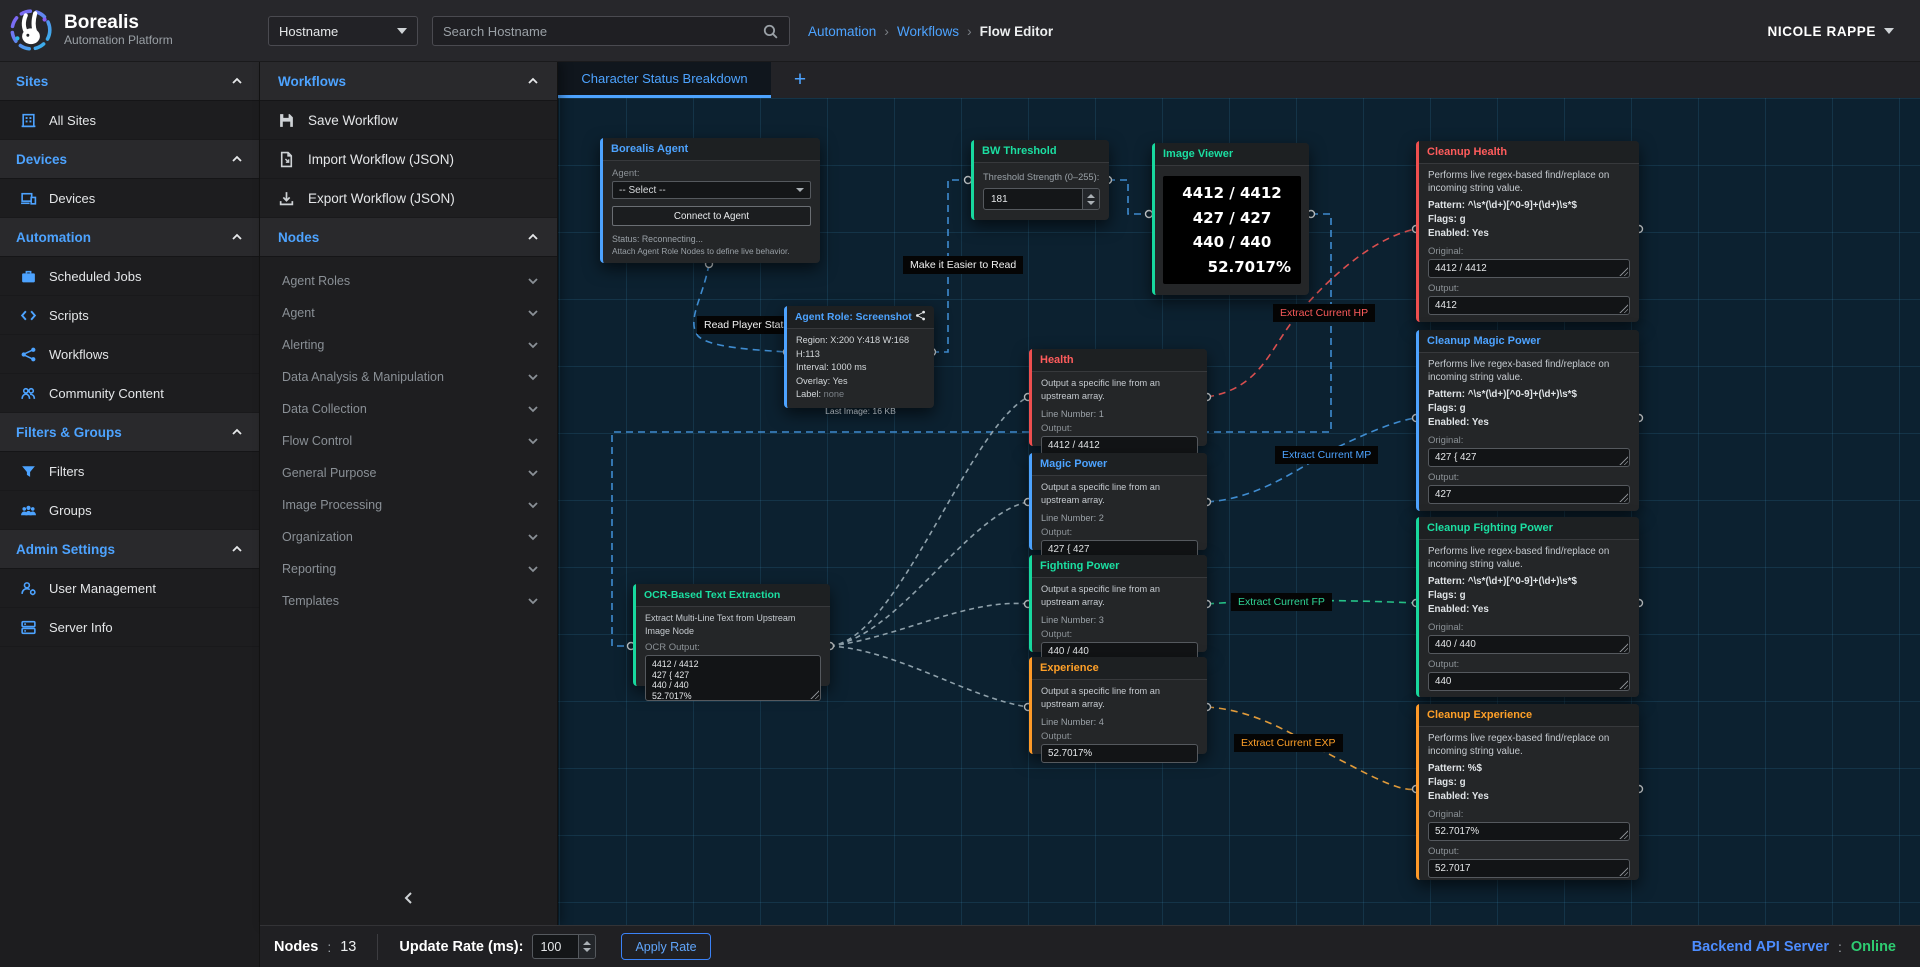 This screenshot has height=967, width=1920. I want to click on connect-to-agent-button: Connect to Agent, so click(711, 216).